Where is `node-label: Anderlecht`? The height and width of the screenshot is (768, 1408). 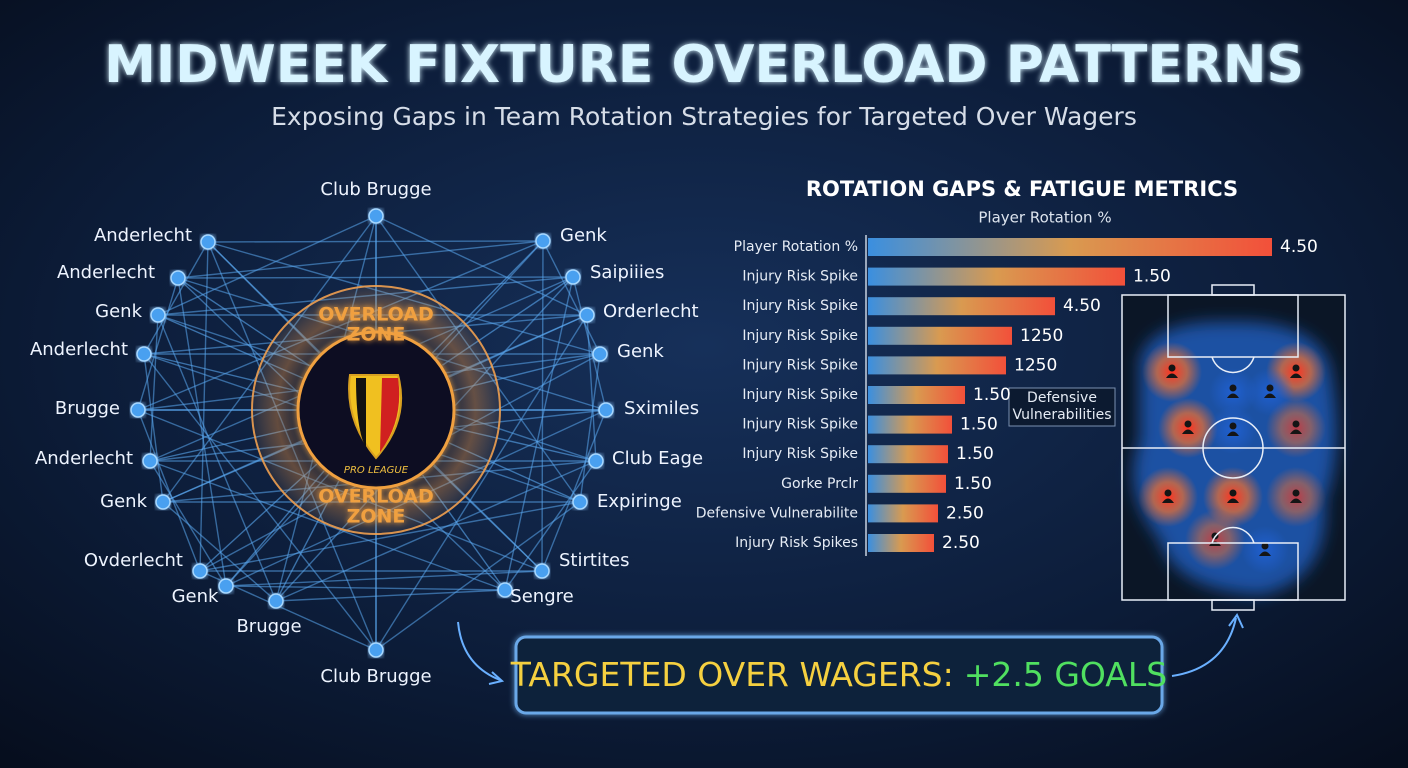 node-label: Anderlecht is located at coordinates (84, 458).